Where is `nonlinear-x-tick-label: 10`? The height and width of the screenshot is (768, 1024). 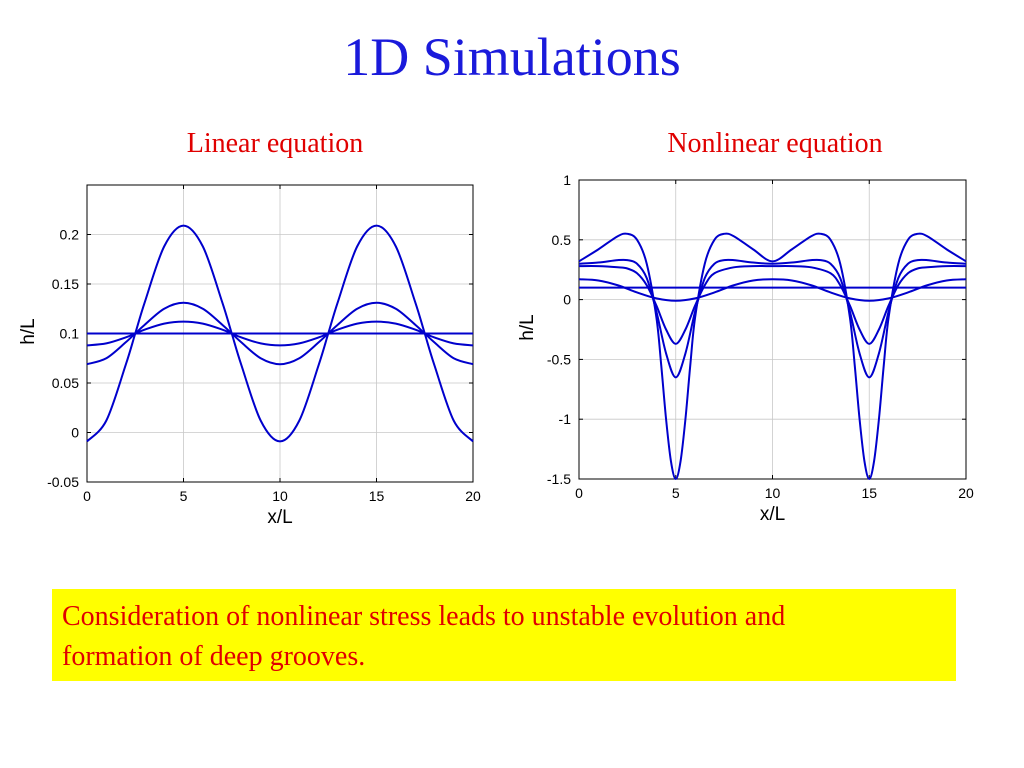
nonlinear-x-tick-label: 10 is located at coordinates (773, 493).